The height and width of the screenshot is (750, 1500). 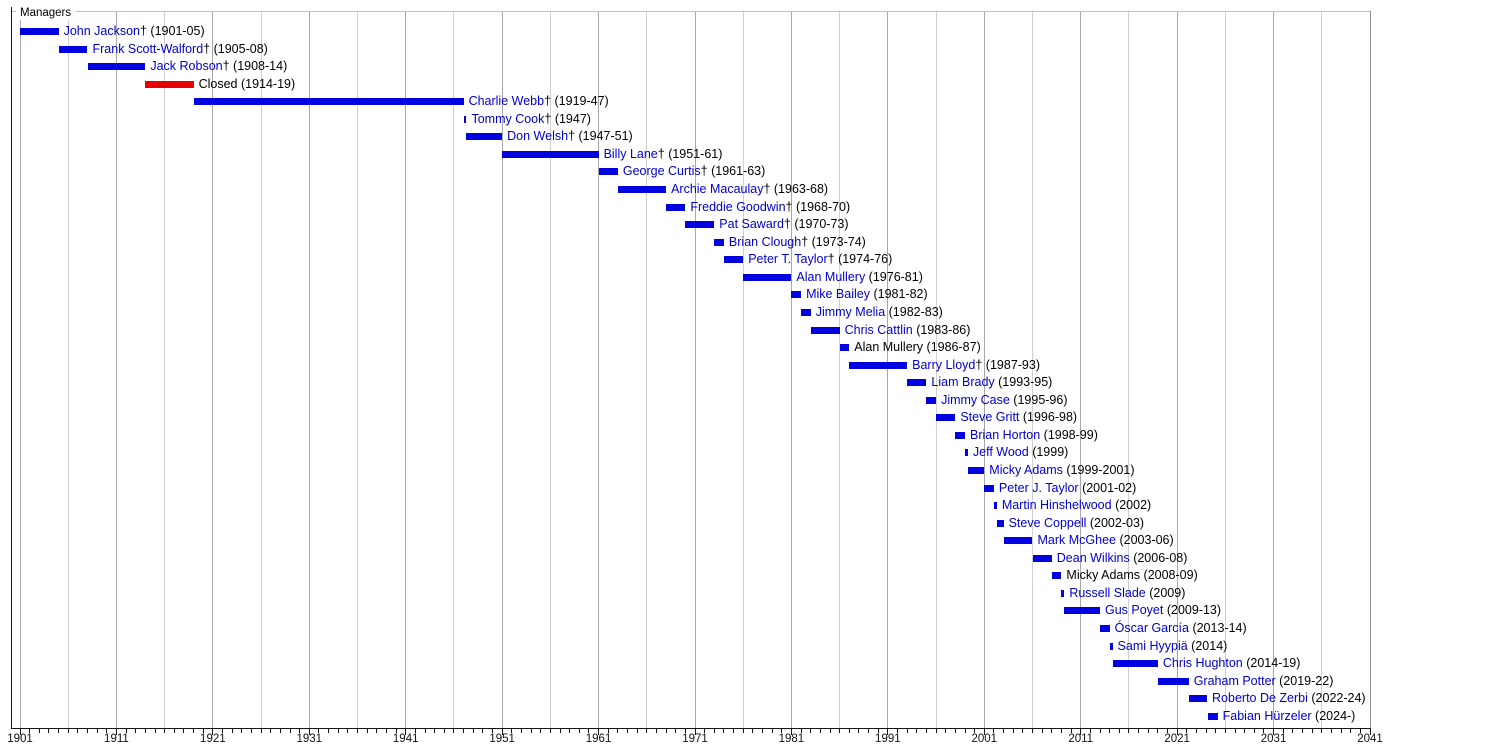 What do you see at coordinates (1217, 628) in the screenshot?
I see `tenure-years: (2013-14)` at bounding box center [1217, 628].